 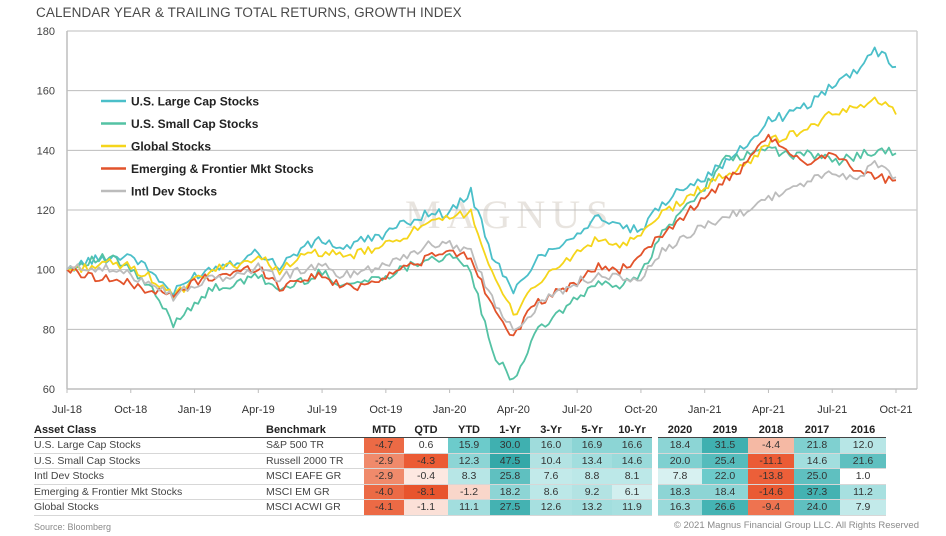 I want to click on return-cell: 21.6, so click(x=863, y=461).